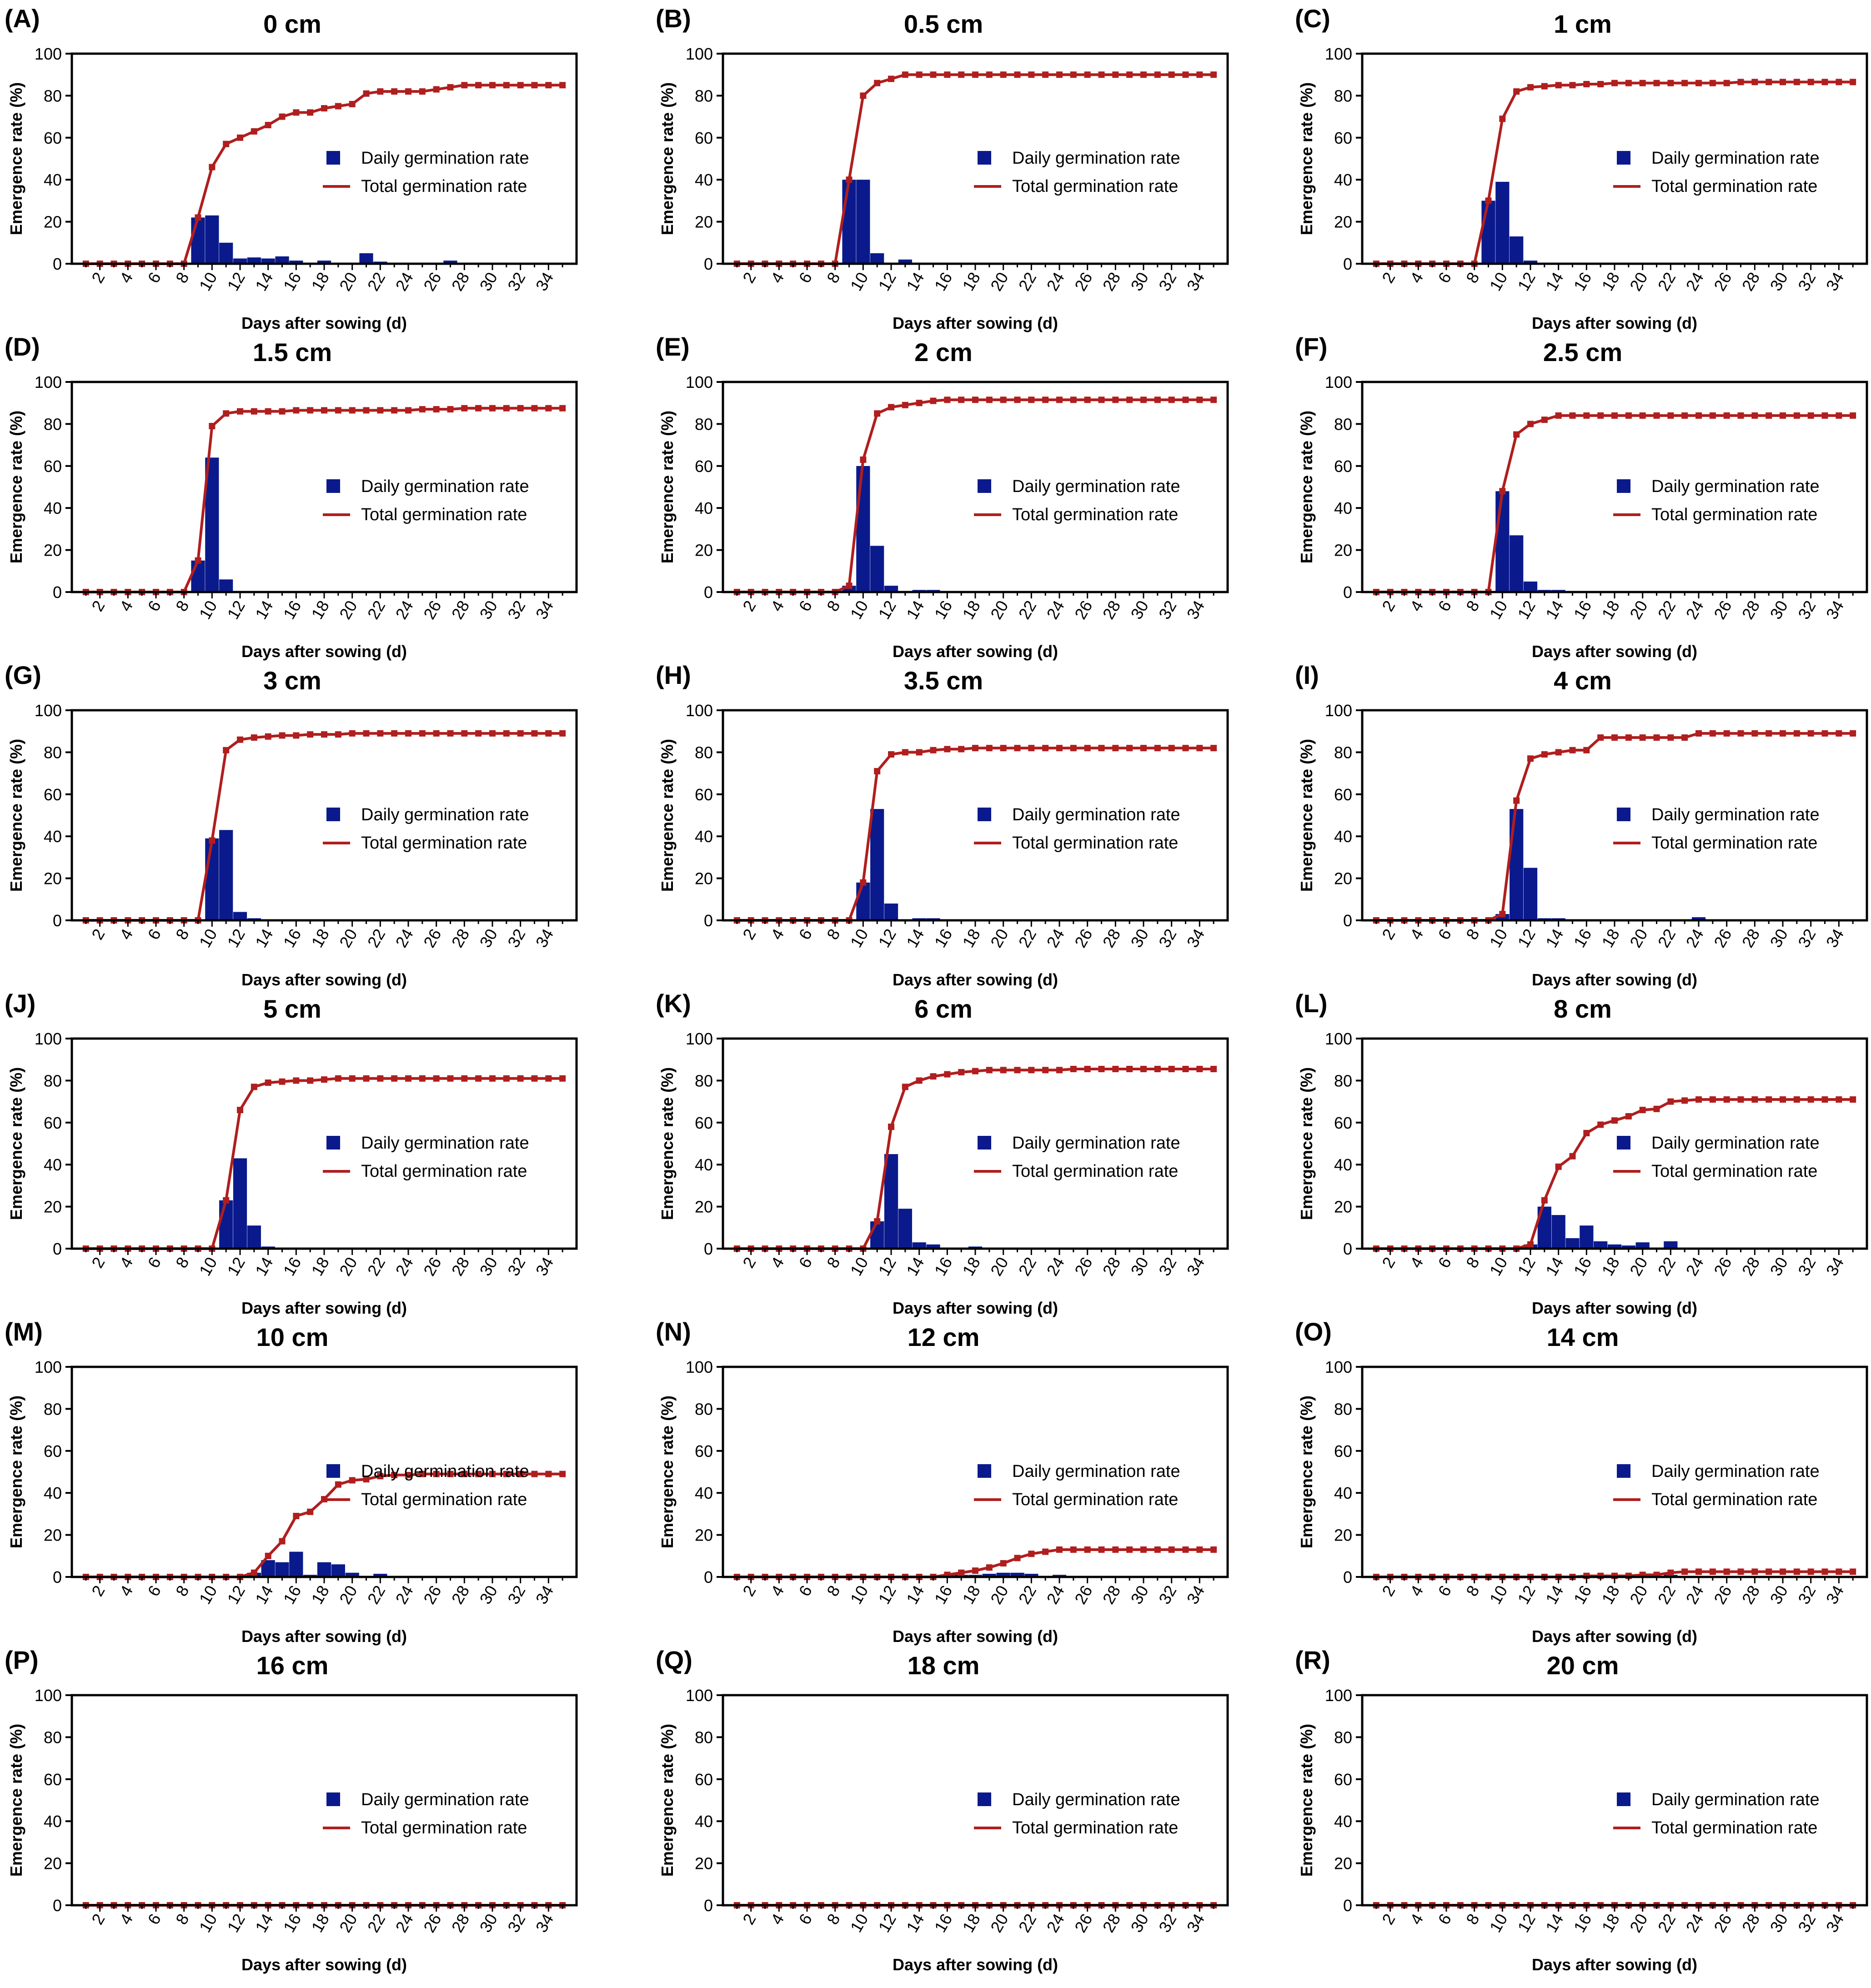 The height and width of the screenshot is (1988, 1871). I want to click on panel-title: 2.5 cm, so click(1582, 352).